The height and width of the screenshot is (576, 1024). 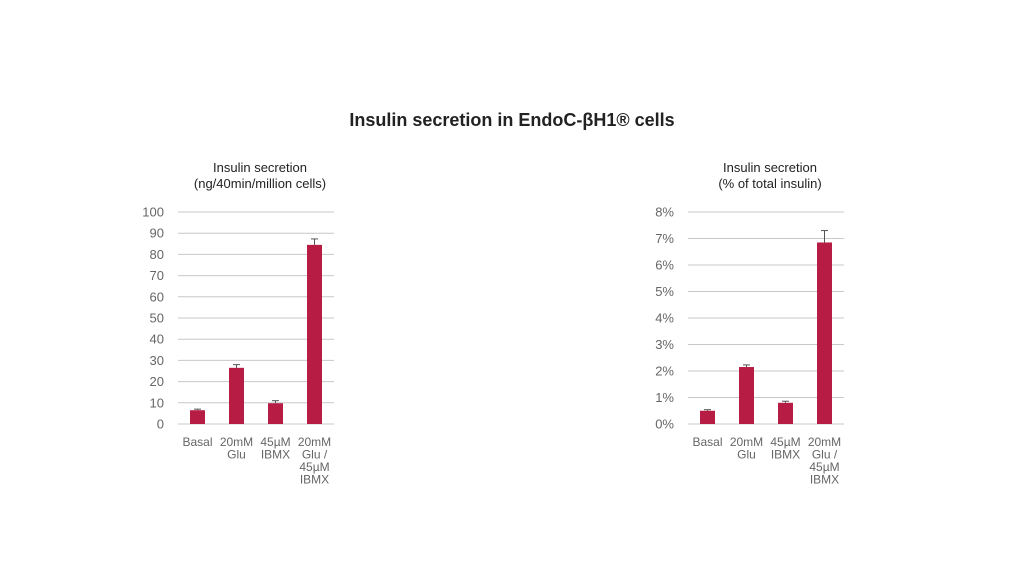 I want to click on chart-title: Insulin secretion (% of total insulin), so click(x=770, y=176).